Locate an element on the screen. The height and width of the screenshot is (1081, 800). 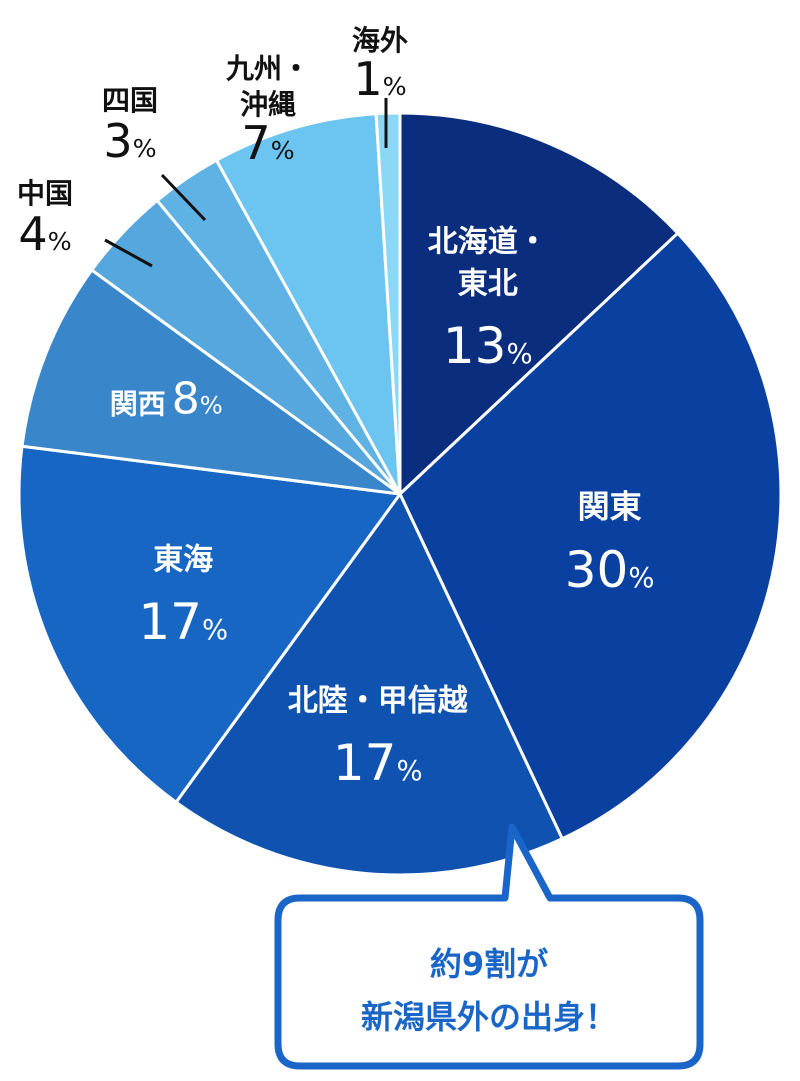
callout-line-1: 約9割が is located at coordinates (489, 964).